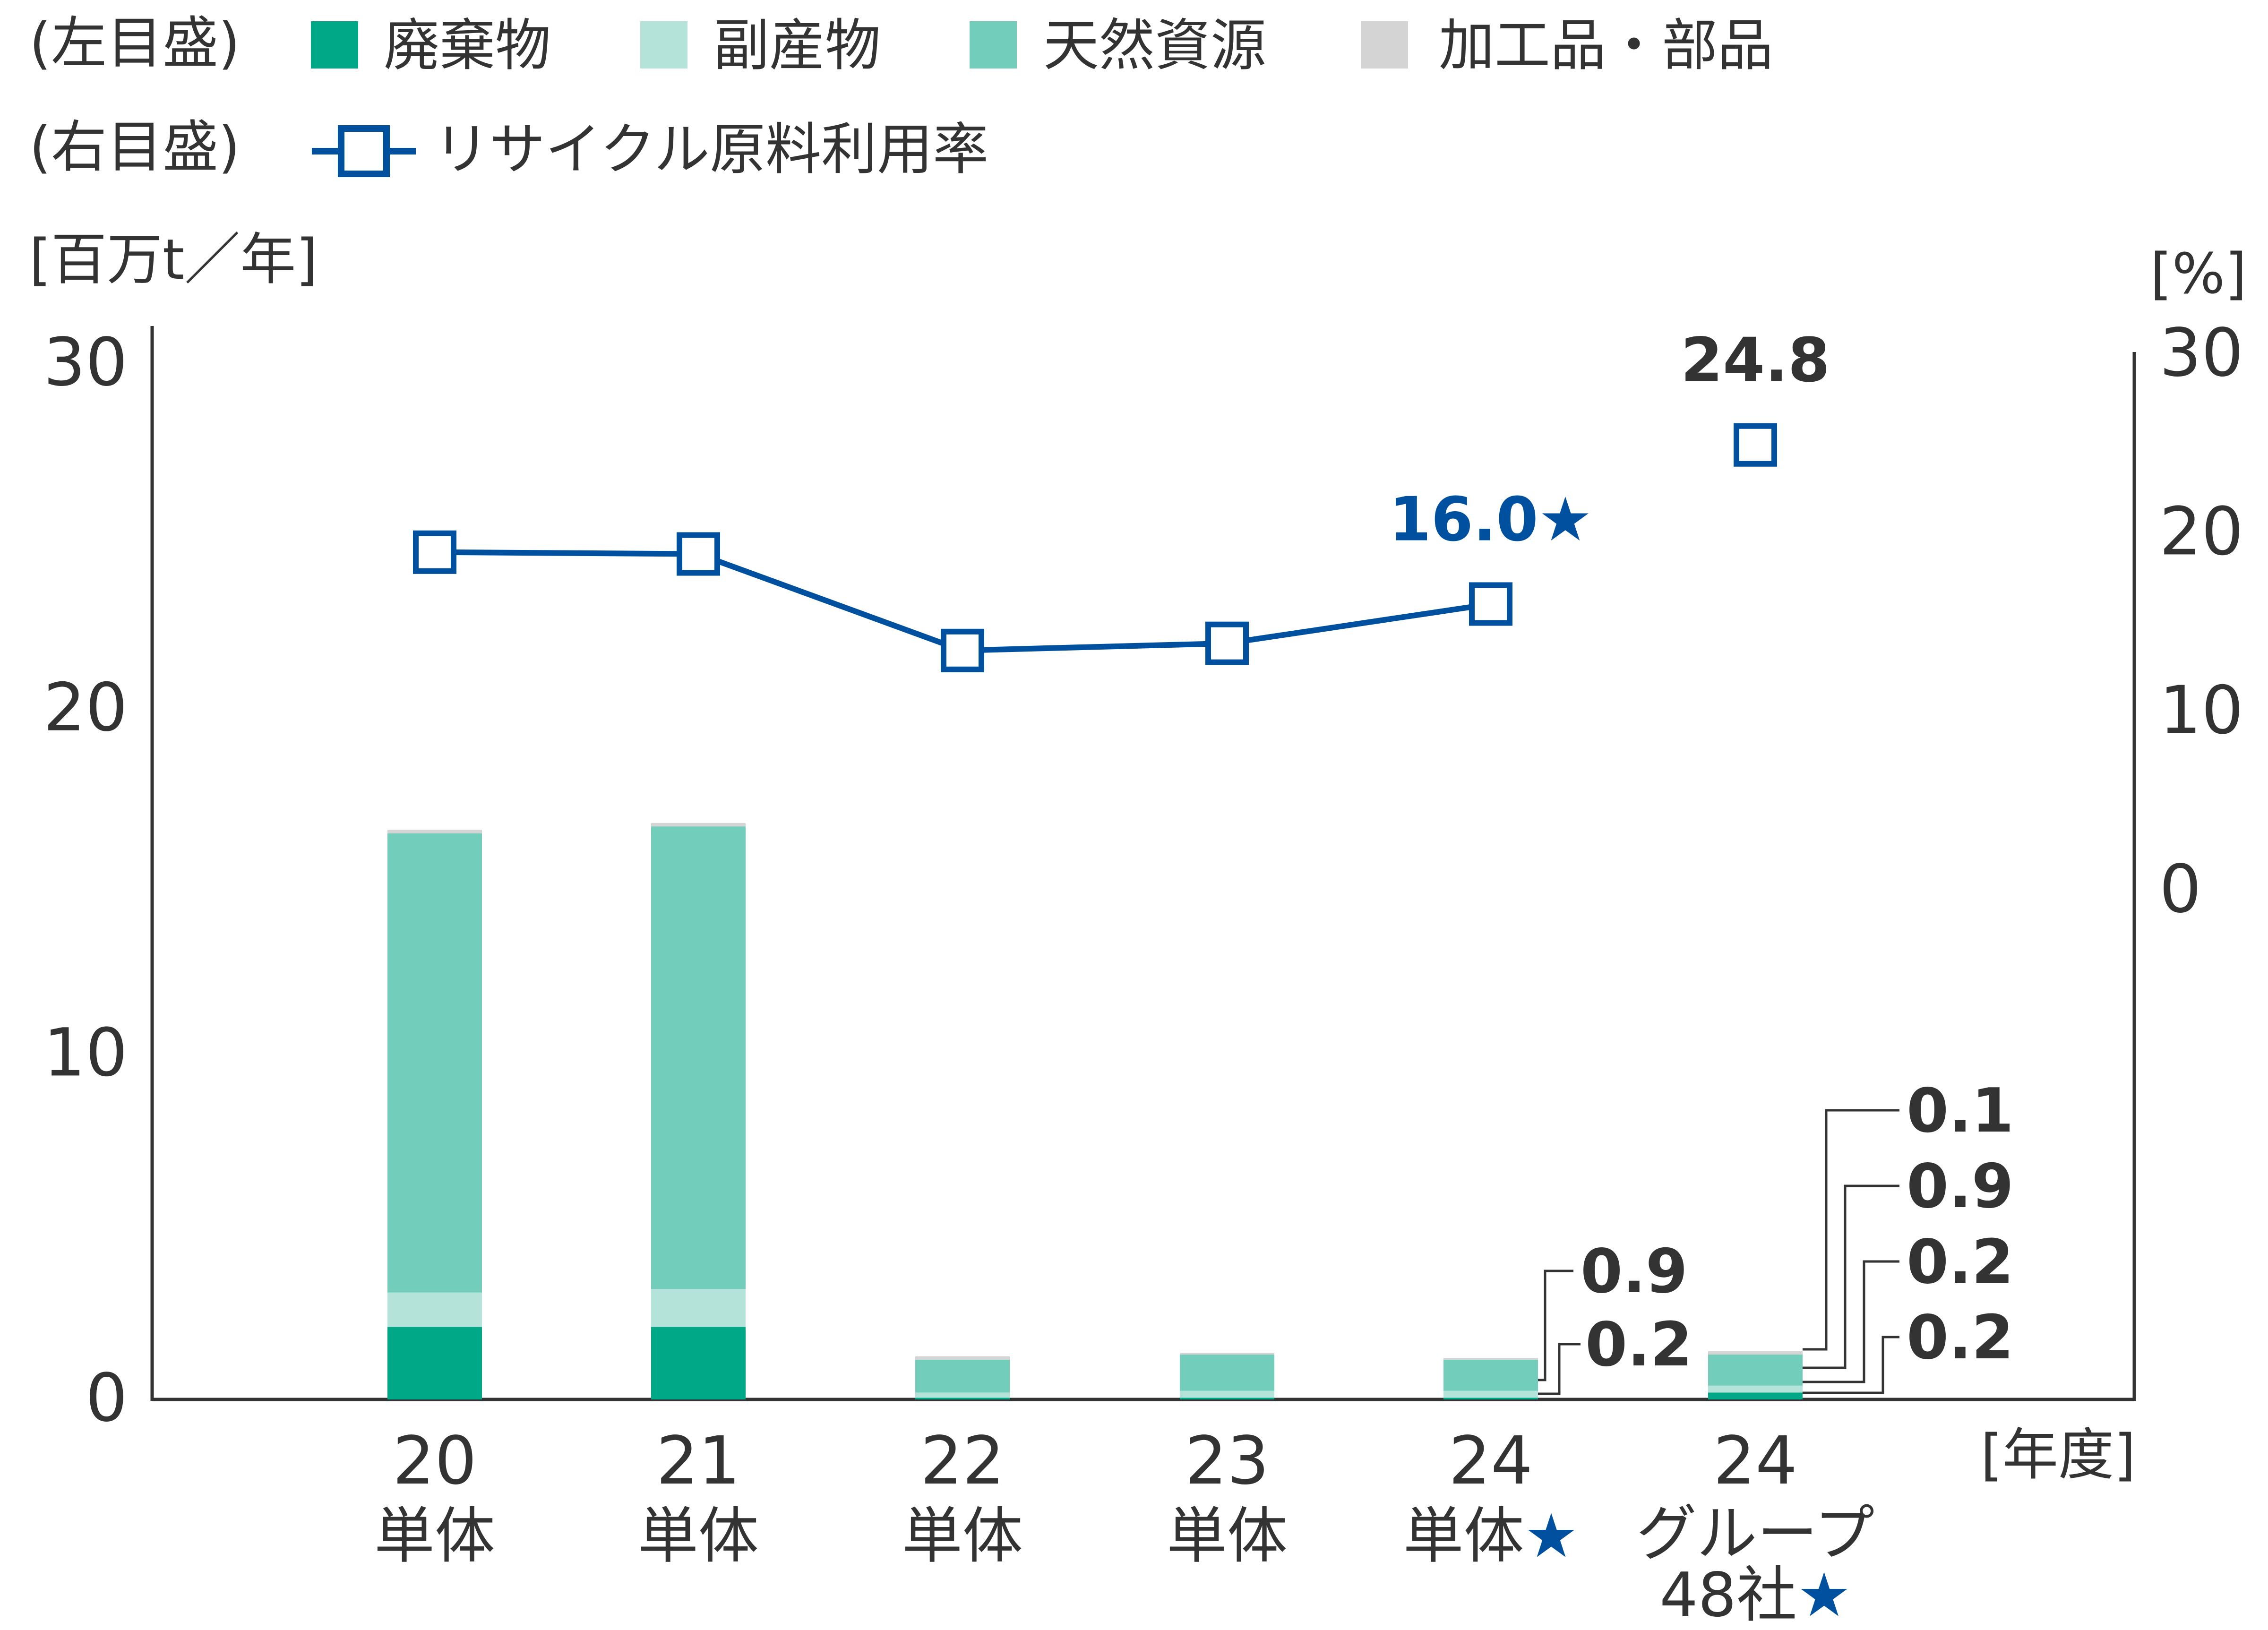  I want to click on right-tick-label: 10, so click(2201, 711).